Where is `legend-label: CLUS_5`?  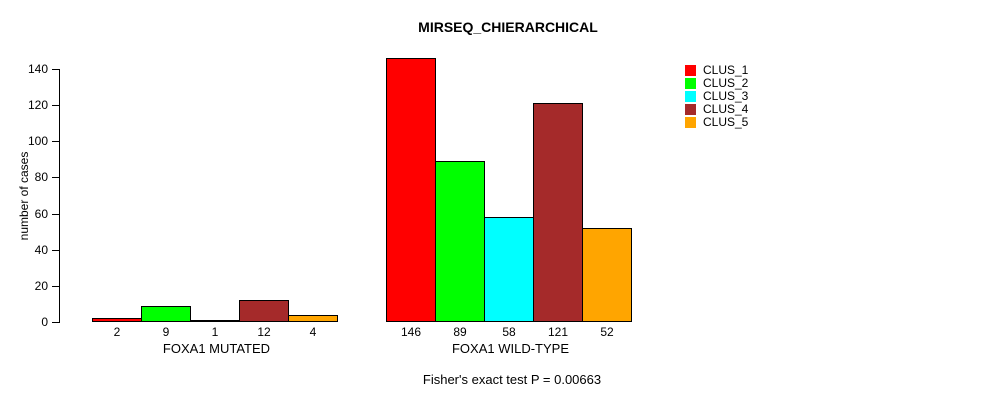
legend-label: CLUS_5 is located at coordinates (726, 122).